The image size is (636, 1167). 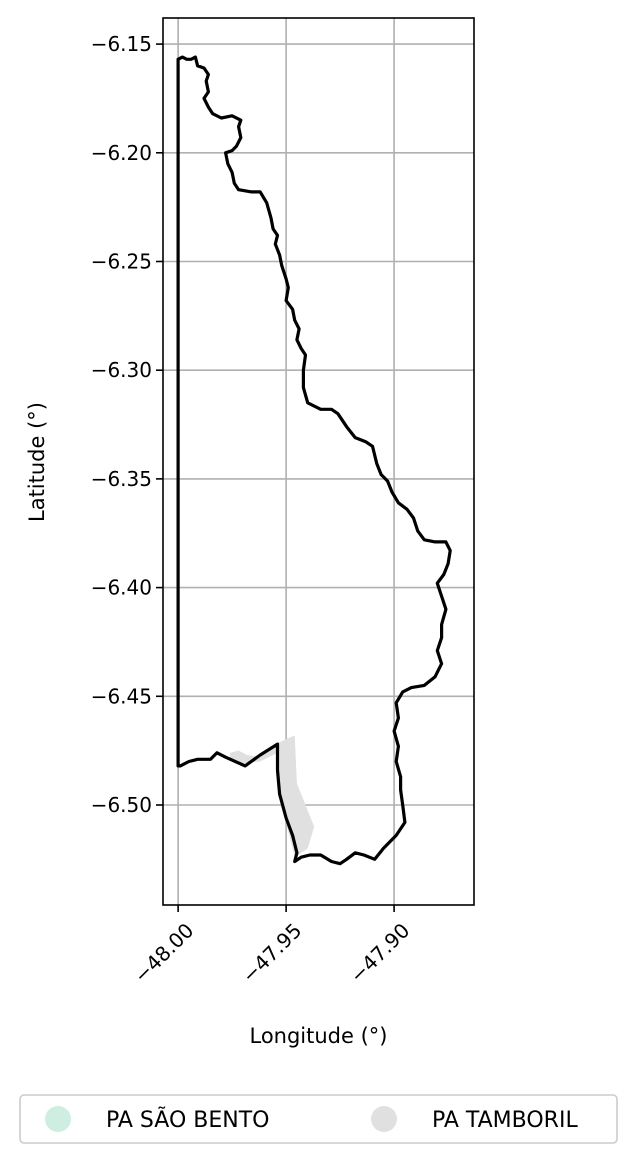 What do you see at coordinates (121, 370) in the screenshot?
I see `y-tick-label: −6.30` at bounding box center [121, 370].